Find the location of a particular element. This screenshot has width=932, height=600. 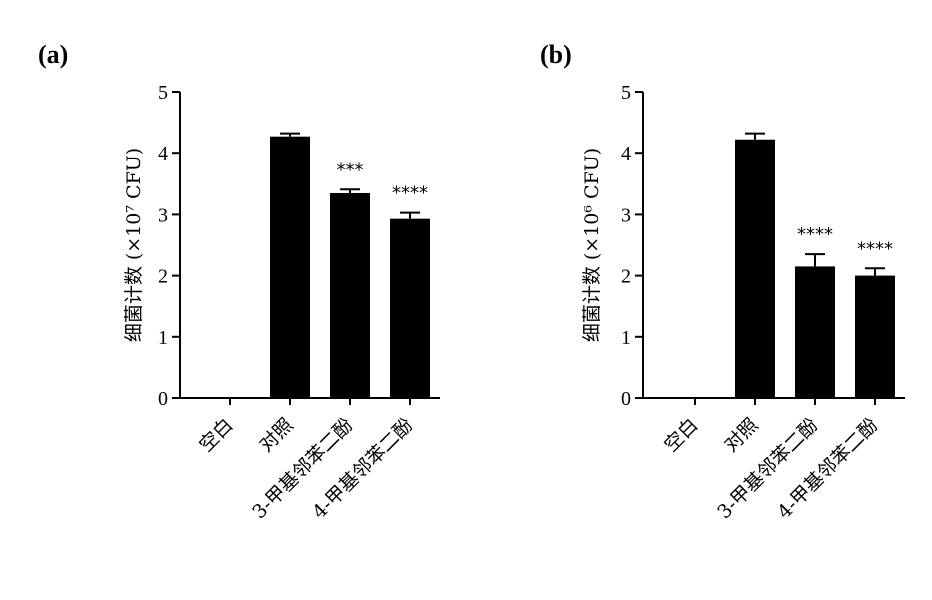

y-axis-label-a: 细菌计数 (×10⁷ CFU) is located at coordinates (134, 245).